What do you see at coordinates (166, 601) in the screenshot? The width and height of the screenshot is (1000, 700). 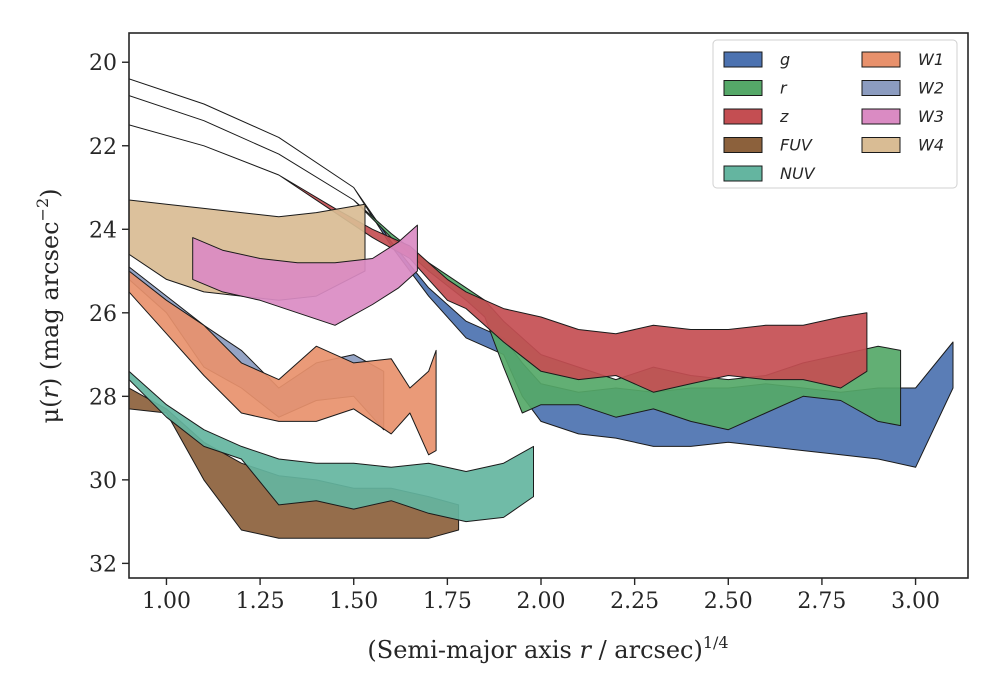 I see `x-tick-label: 1.00` at bounding box center [166, 601].